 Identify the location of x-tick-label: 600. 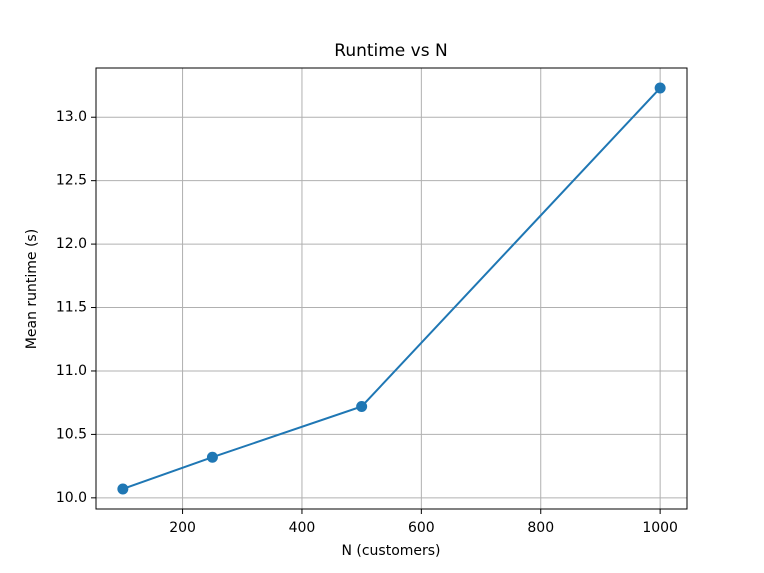
(421, 528).